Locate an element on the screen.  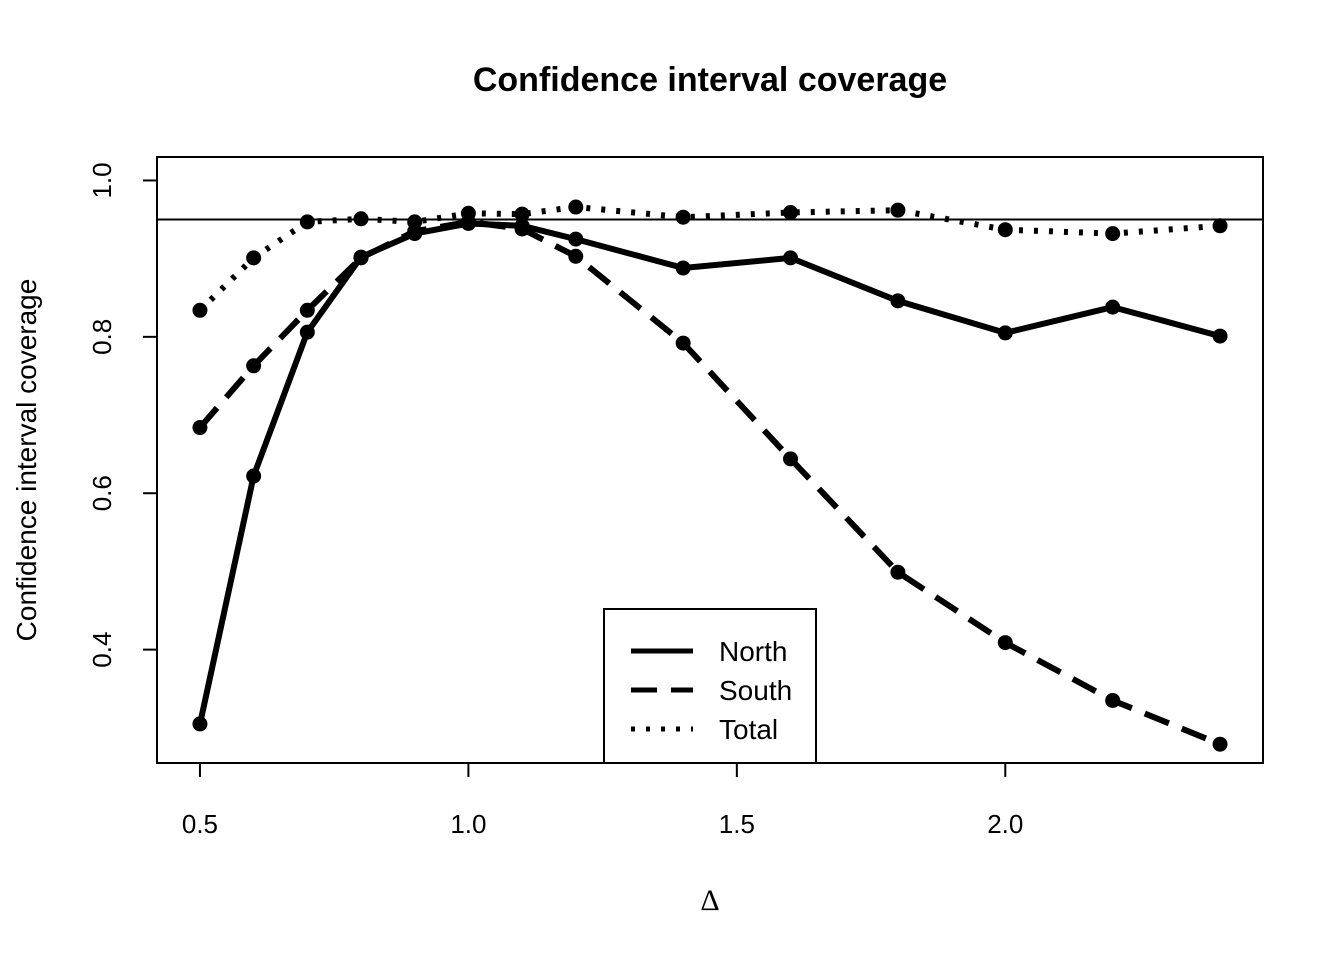
y-tick-label: 0.6 is located at coordinates (102, 493).